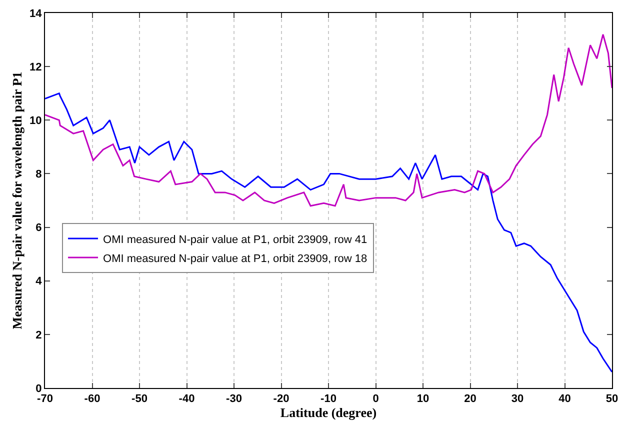  I want to click on y-tick-label: 14, so click(36, 14).